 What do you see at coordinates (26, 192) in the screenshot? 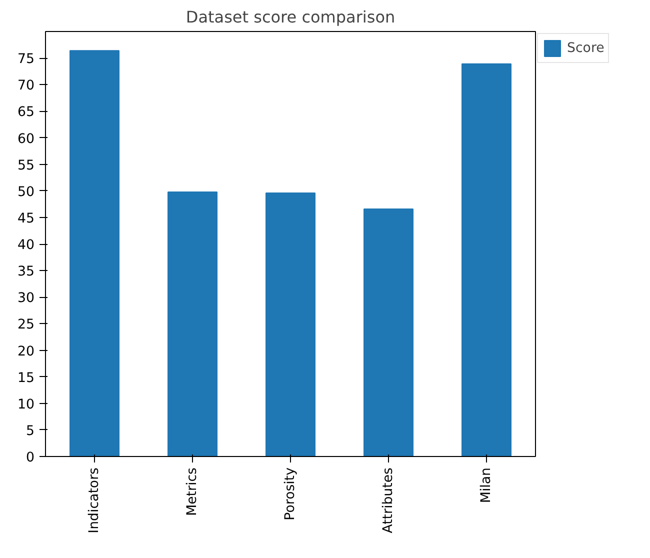
I see `y-tick-label: 50` at bounding box center [26, 192].